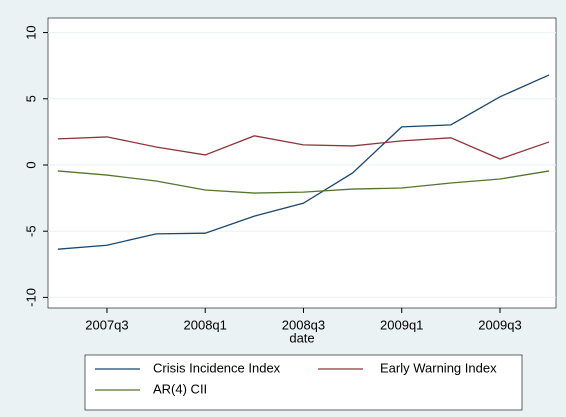 Image resolution: width=566 pixels, height=417 pixels. Describe the element at coordinates (438, 367) in the screenshot. I see `legend-label: Early Warning Index` at that location.